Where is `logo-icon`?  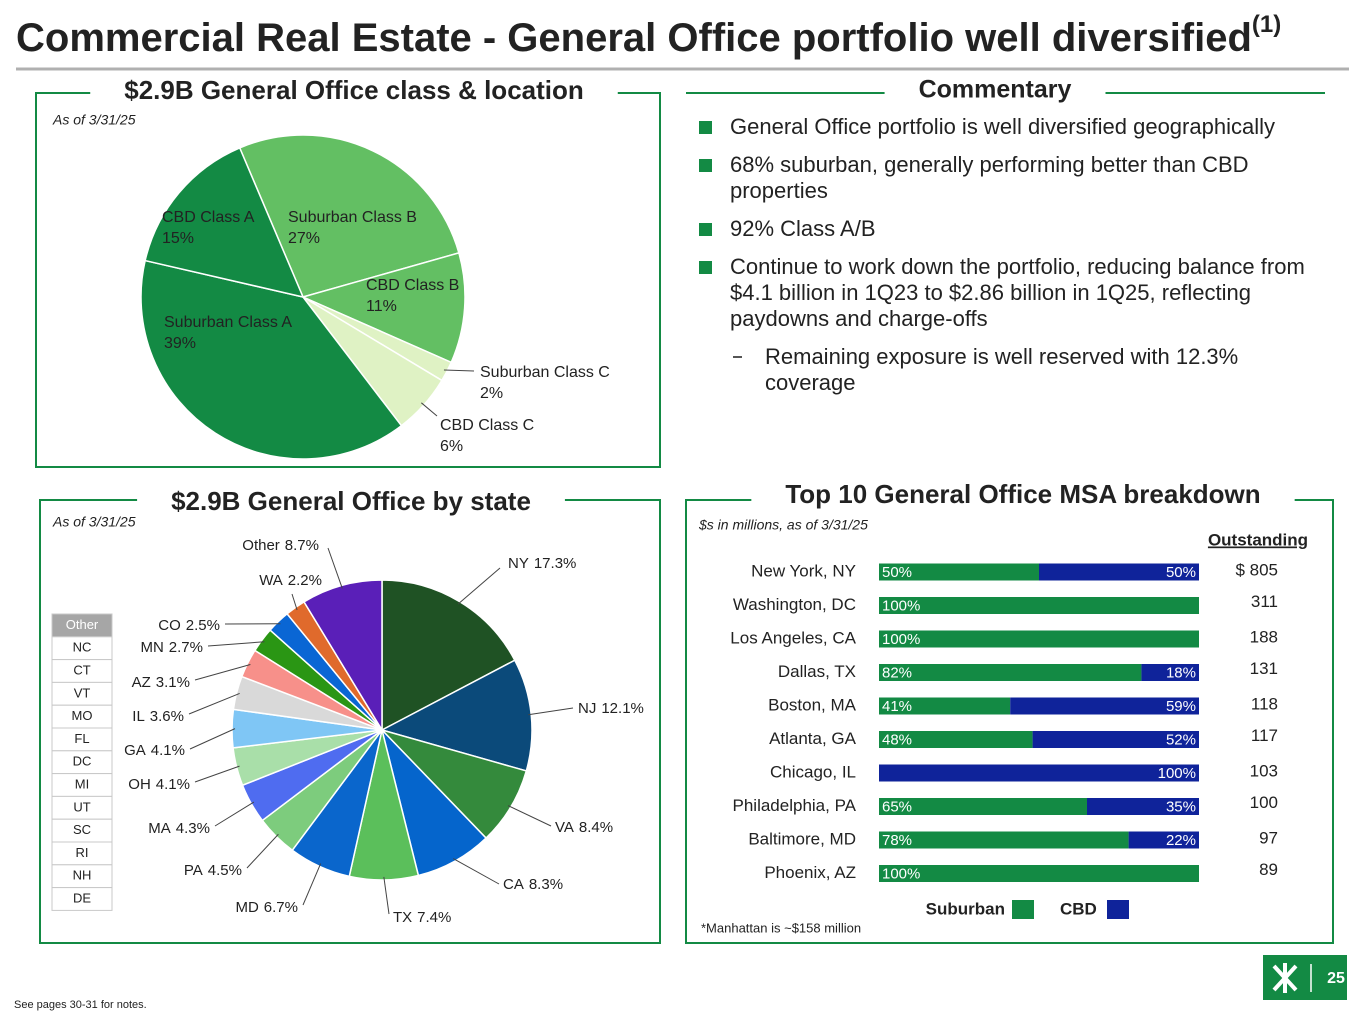
logo-icon is located at coordinates (1285, 978).